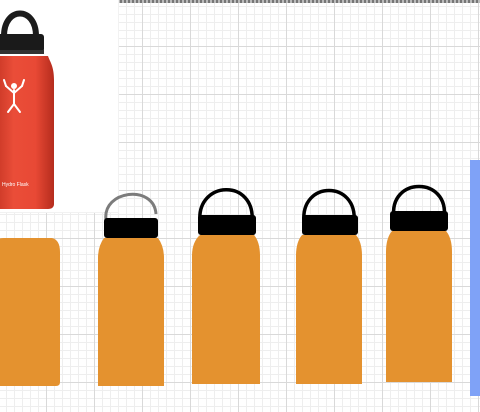  What do you see at coordinates (27, 109) in the screenshot?
I see `red-bottle-photo: Hydro Flask` at bounding box center [27, 109].